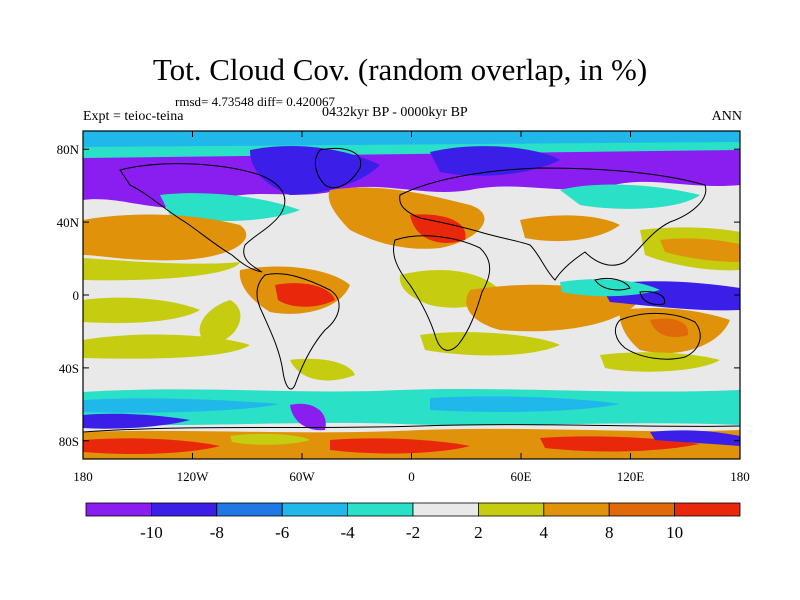 Image resolution: width=800 pixels, height=600 pixels. I want to click on coastline-greenland, so click(338, 168).